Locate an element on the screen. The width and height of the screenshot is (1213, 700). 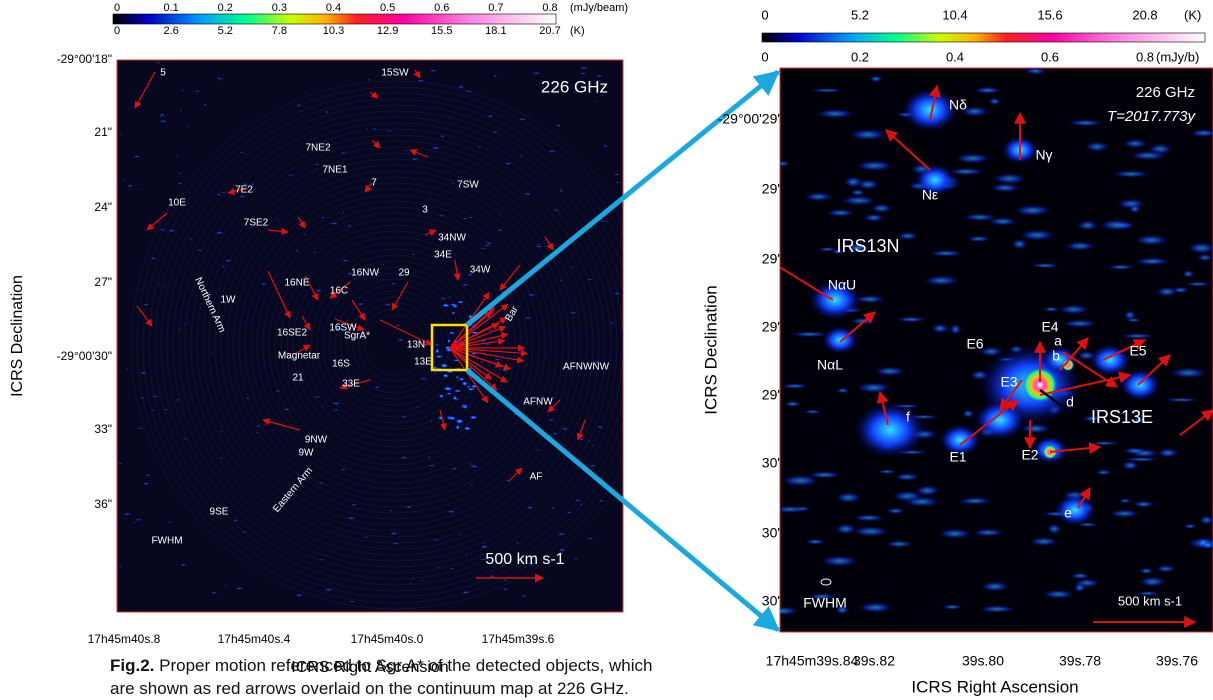
source-label: 16C is located at coordinates (339, 291).